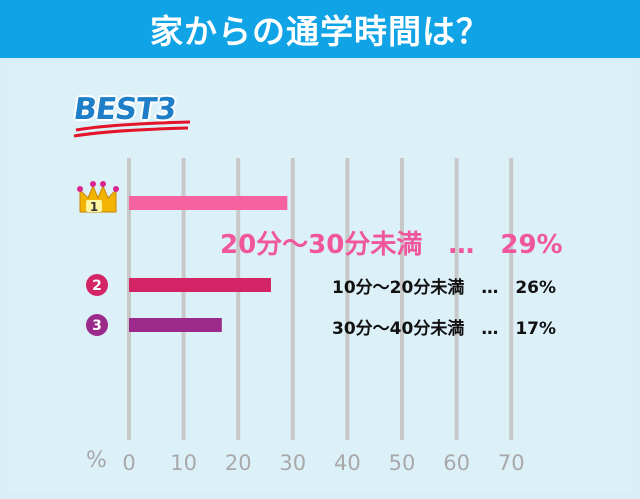 Image resolution: width=640 pixels, height=499 pixels. What do you see at coordinates (94, 207) in the screenshot?
I see `crown-number: 1` at bounding box center [94, 207].